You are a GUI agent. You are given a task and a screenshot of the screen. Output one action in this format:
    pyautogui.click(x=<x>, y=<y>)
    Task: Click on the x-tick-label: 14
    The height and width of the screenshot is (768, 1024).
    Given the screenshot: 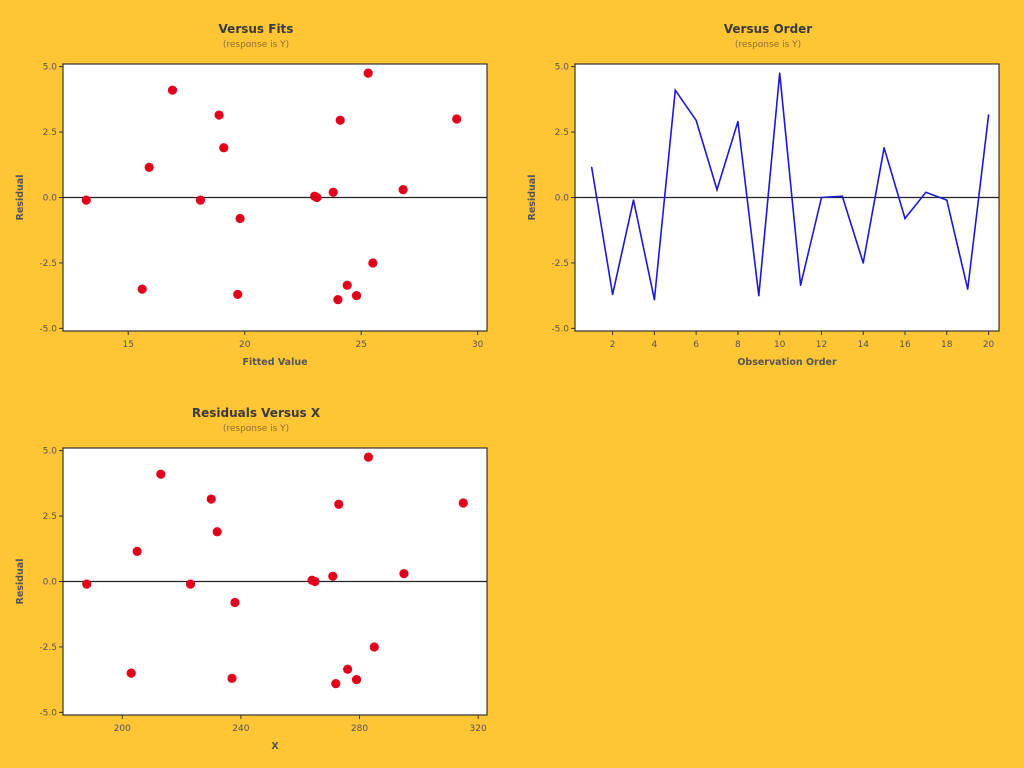 What is the action you would take?
    pyautogui.click(x=864, y=345)
    